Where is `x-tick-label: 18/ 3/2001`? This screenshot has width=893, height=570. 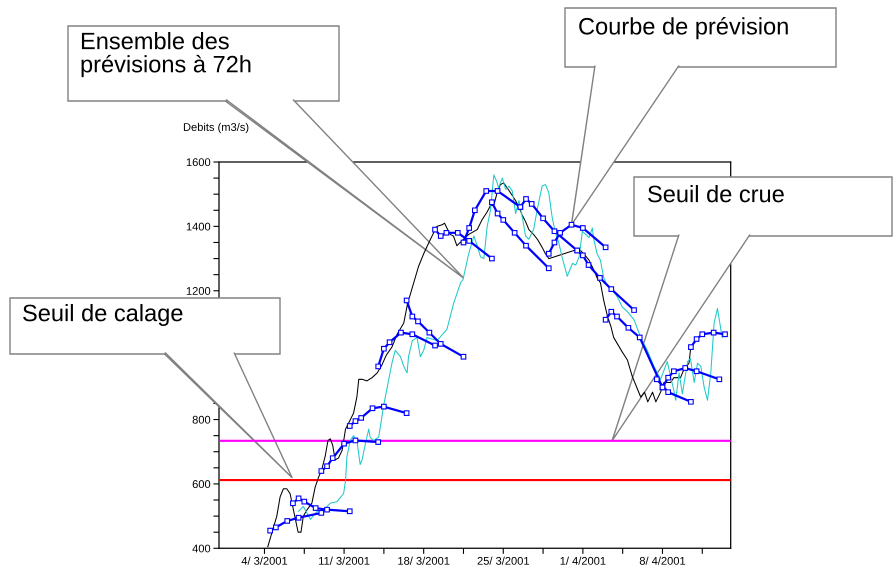
x-tick-label: 18/ 3/2001 is located at coordinates (424, 560).